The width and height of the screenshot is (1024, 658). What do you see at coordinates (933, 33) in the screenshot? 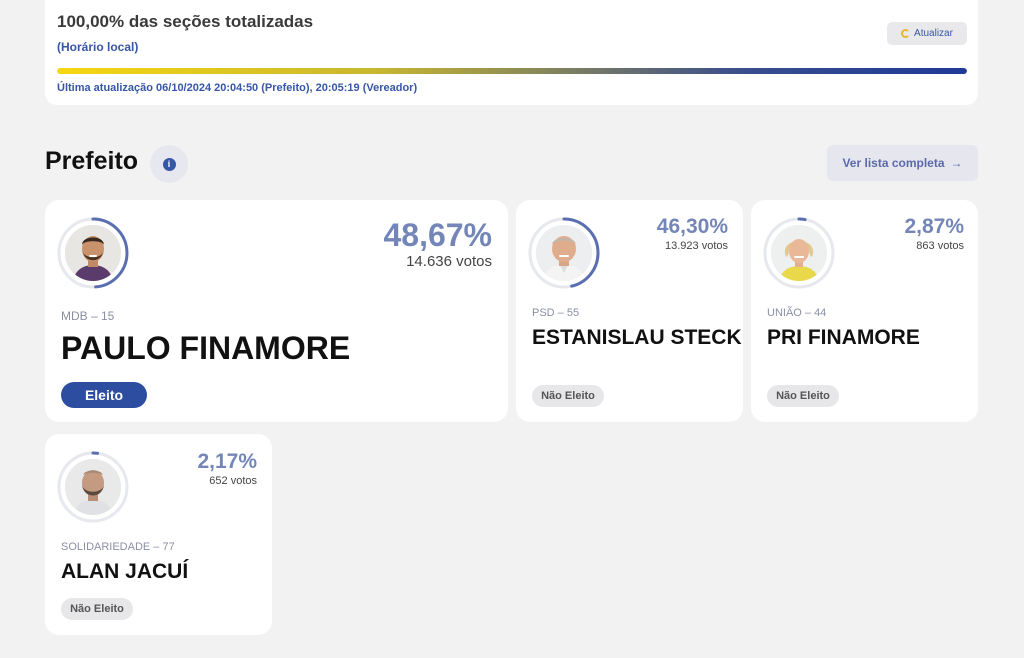
I see `refresh-label: Atualizar` at bounding box center [933, 33].